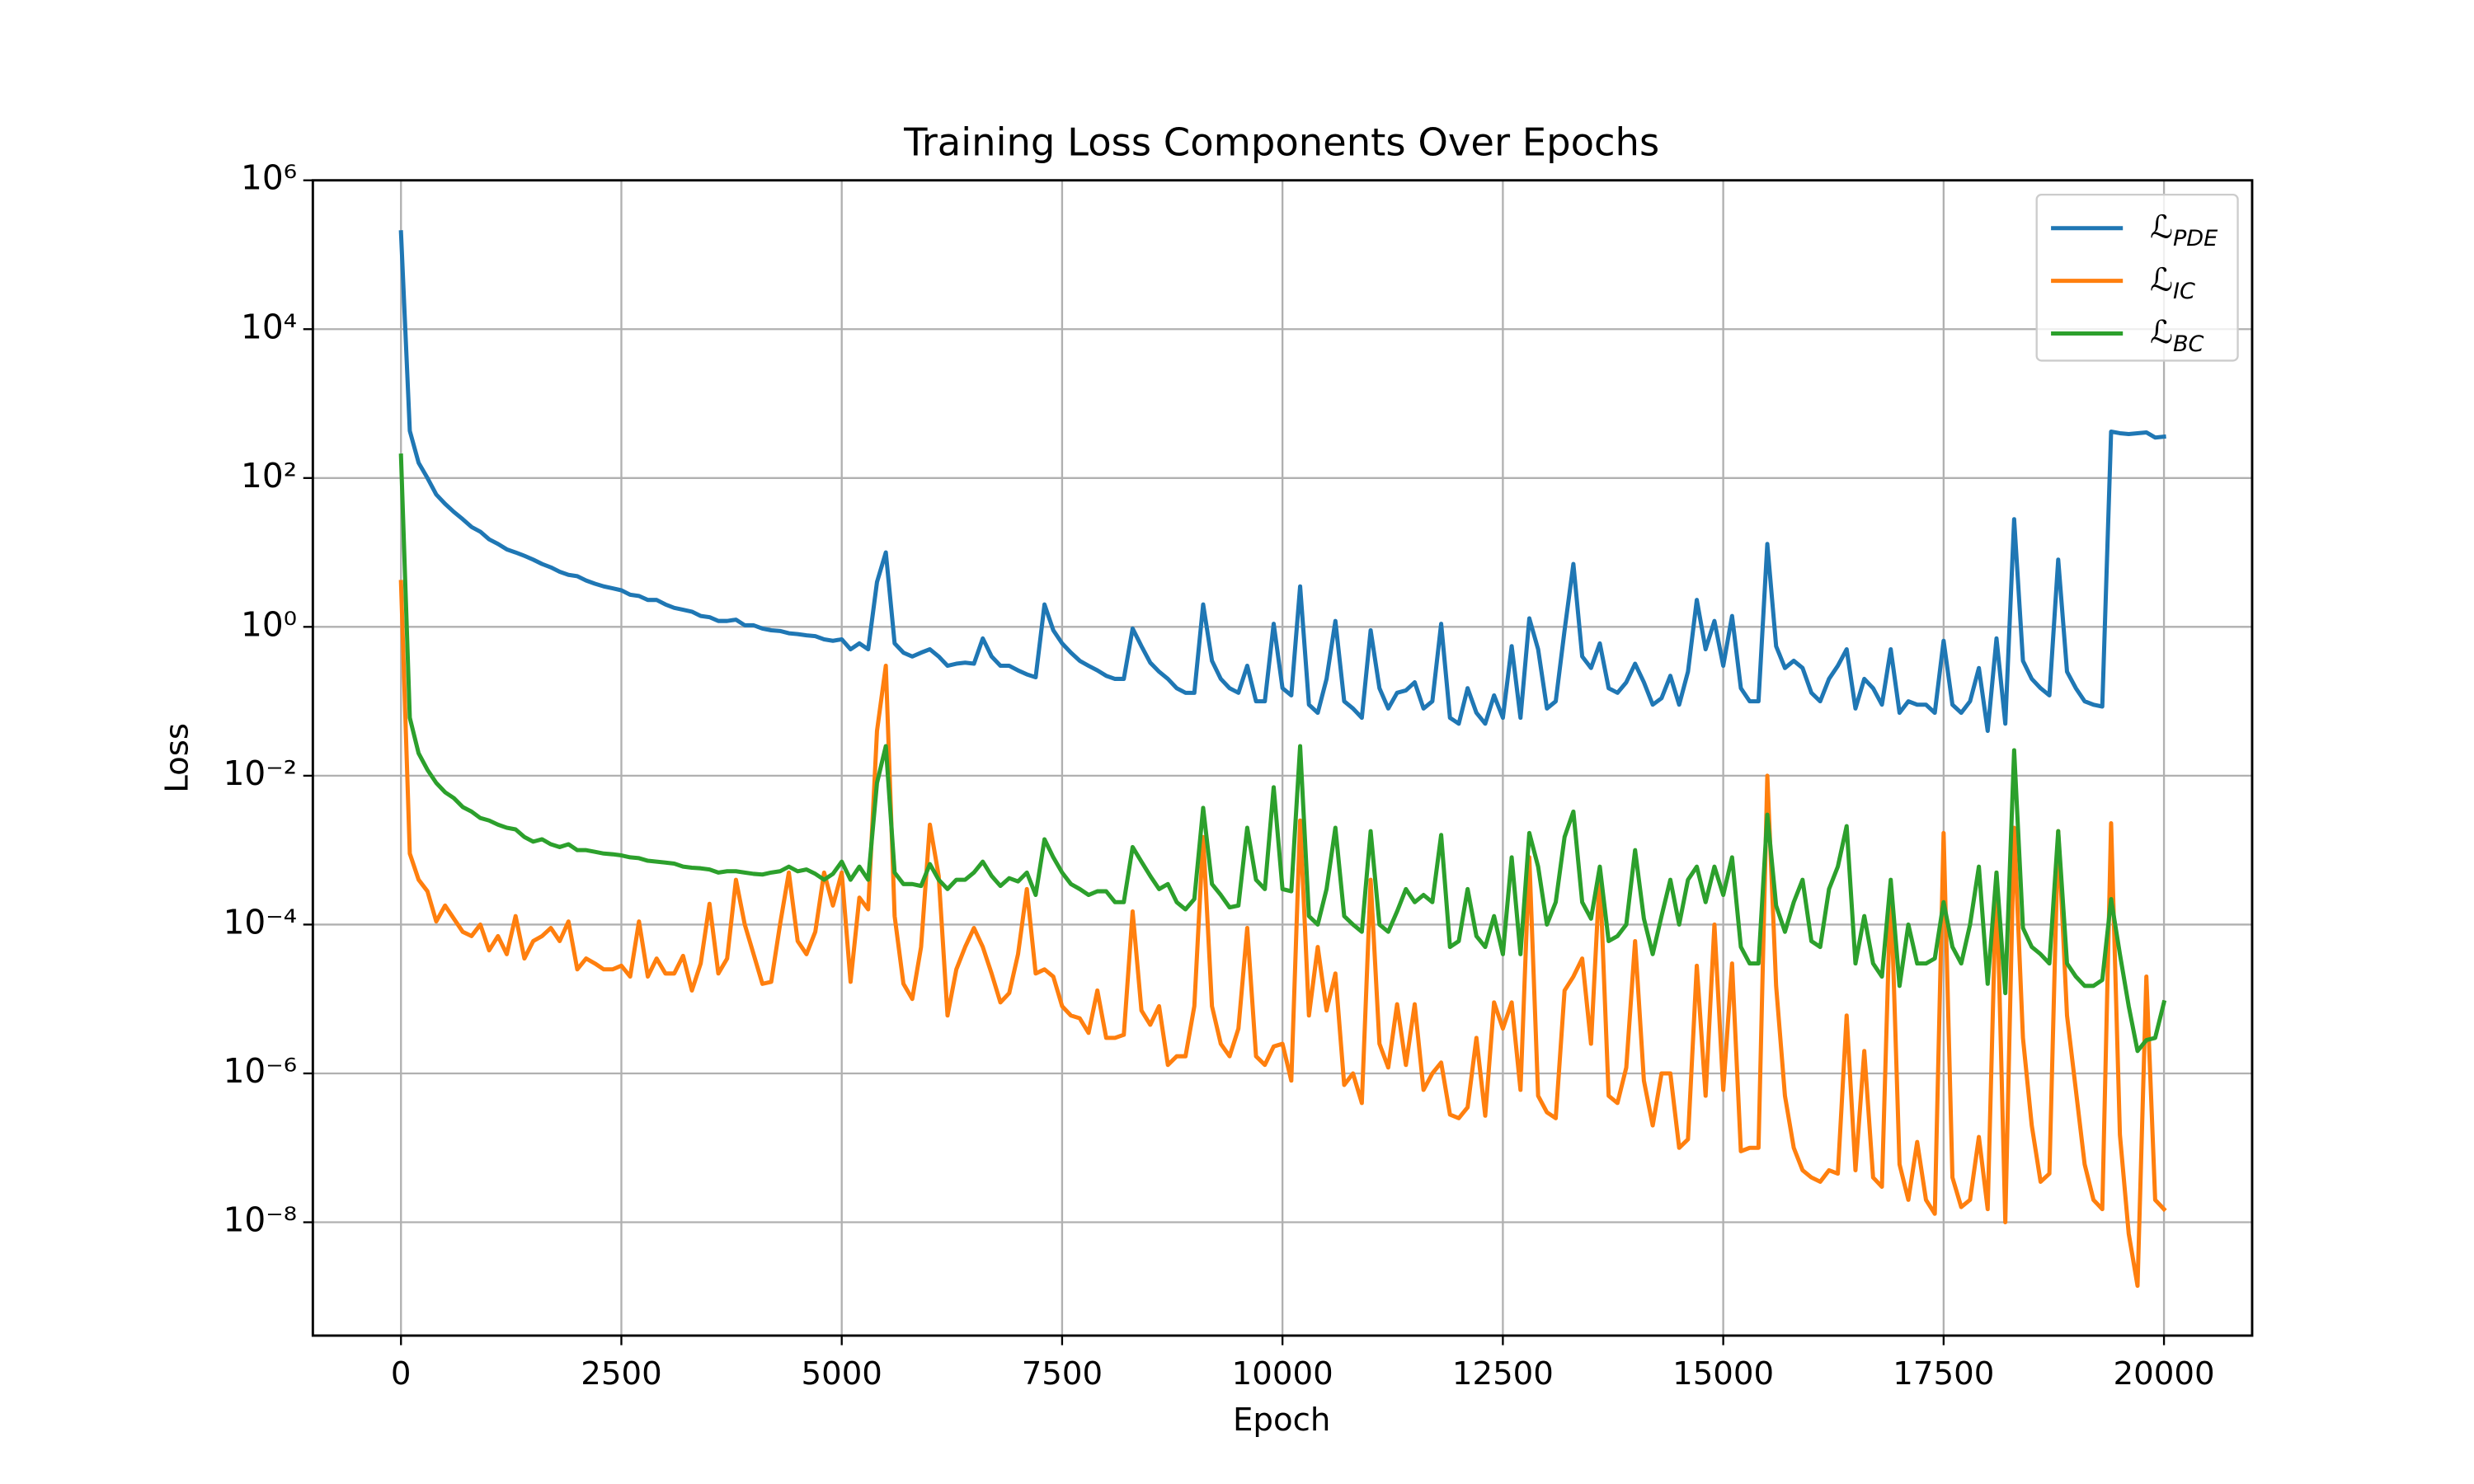 The height and width of the screenshot is (1484, 2474). What do you see at coordinates (1943, 1373) in the screenshot?
I see `x-tick-label: 17500` at bounding box center [1943, 1373].